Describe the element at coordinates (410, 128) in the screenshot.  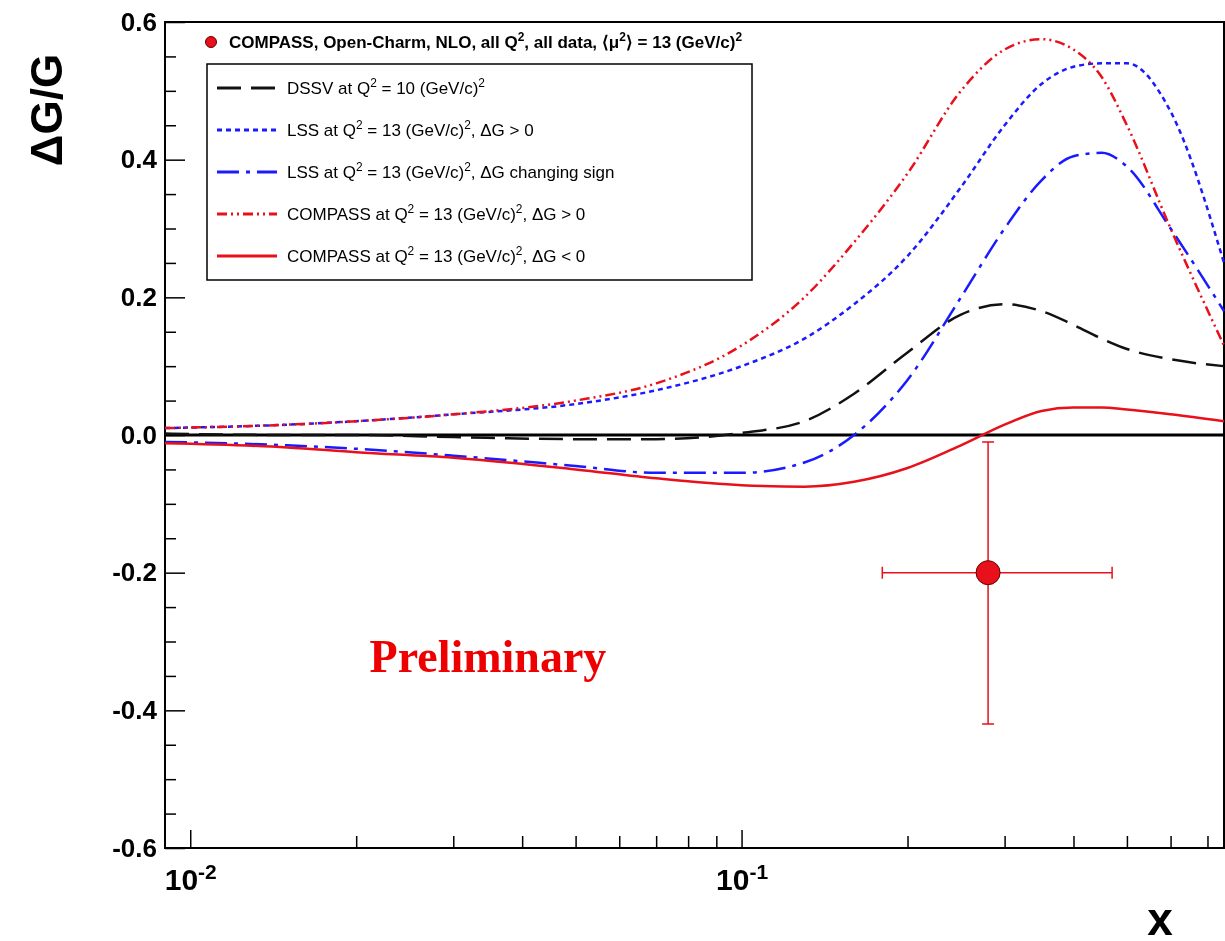
I see `legend-label: LSS at Q$^{2}$ = 13 (GeV/c)$^{2}$, ΔG > 0` at that location.